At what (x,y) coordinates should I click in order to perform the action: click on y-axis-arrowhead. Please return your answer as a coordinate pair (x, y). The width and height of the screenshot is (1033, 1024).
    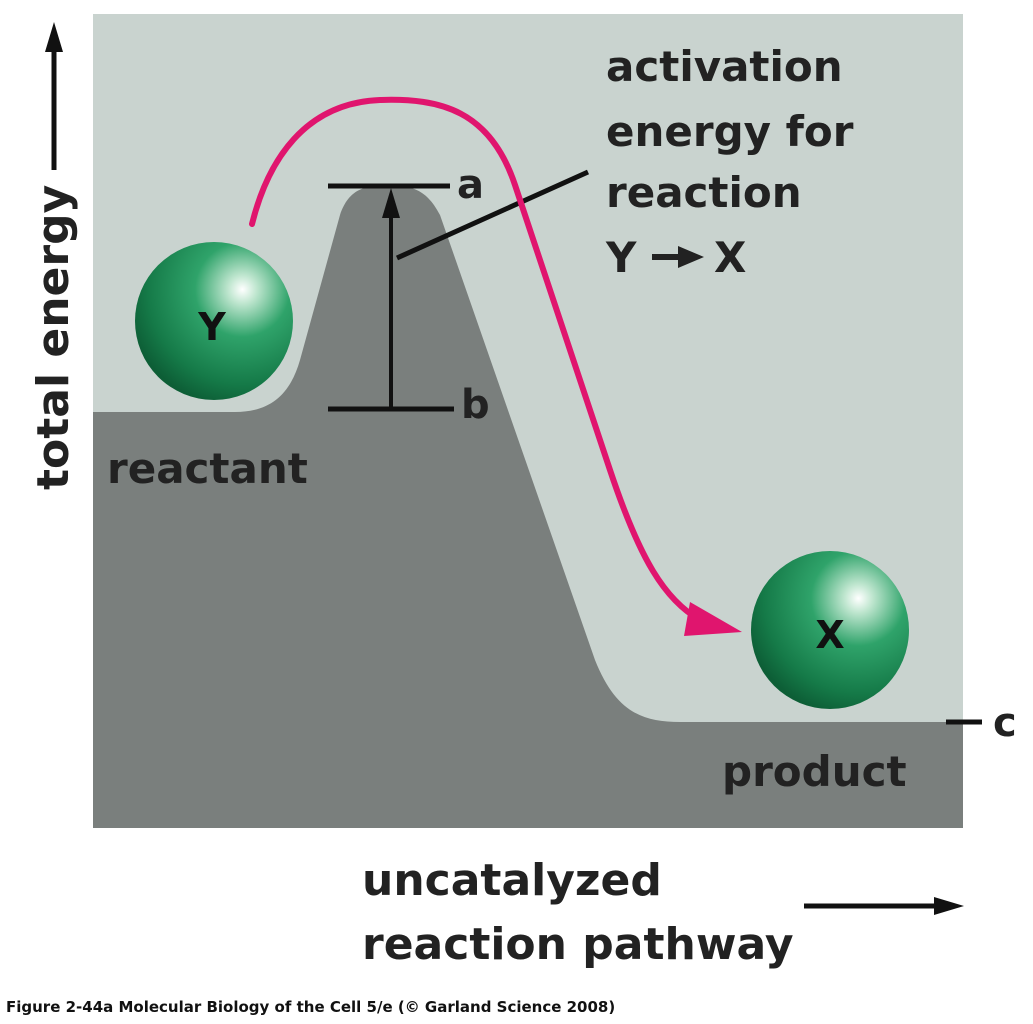
    Looking at the image, I should click on (54, 37).